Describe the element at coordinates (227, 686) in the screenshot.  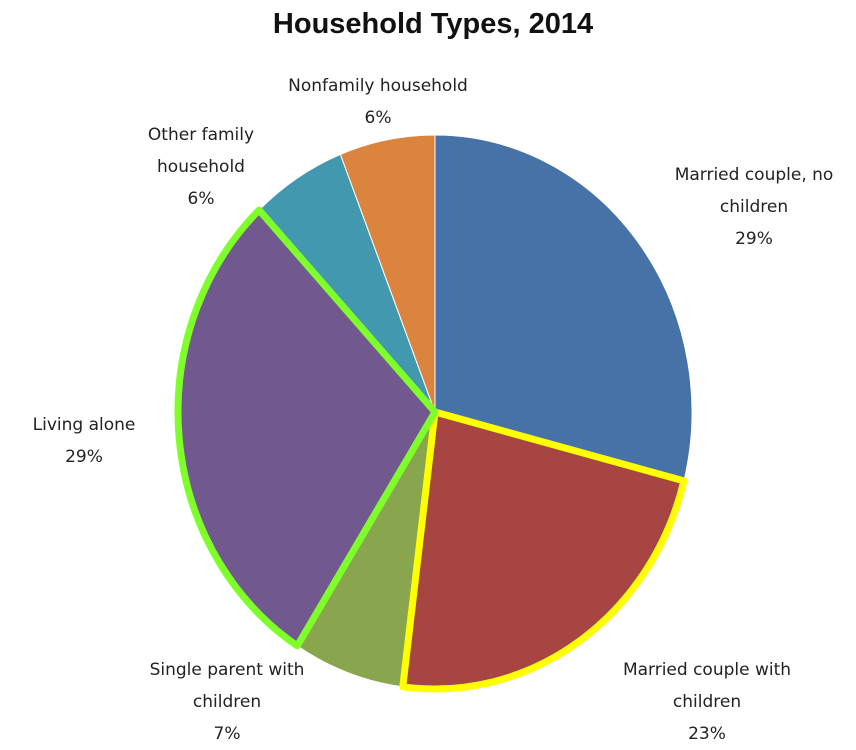
I see `slice-label: Single parent with children` at that location.